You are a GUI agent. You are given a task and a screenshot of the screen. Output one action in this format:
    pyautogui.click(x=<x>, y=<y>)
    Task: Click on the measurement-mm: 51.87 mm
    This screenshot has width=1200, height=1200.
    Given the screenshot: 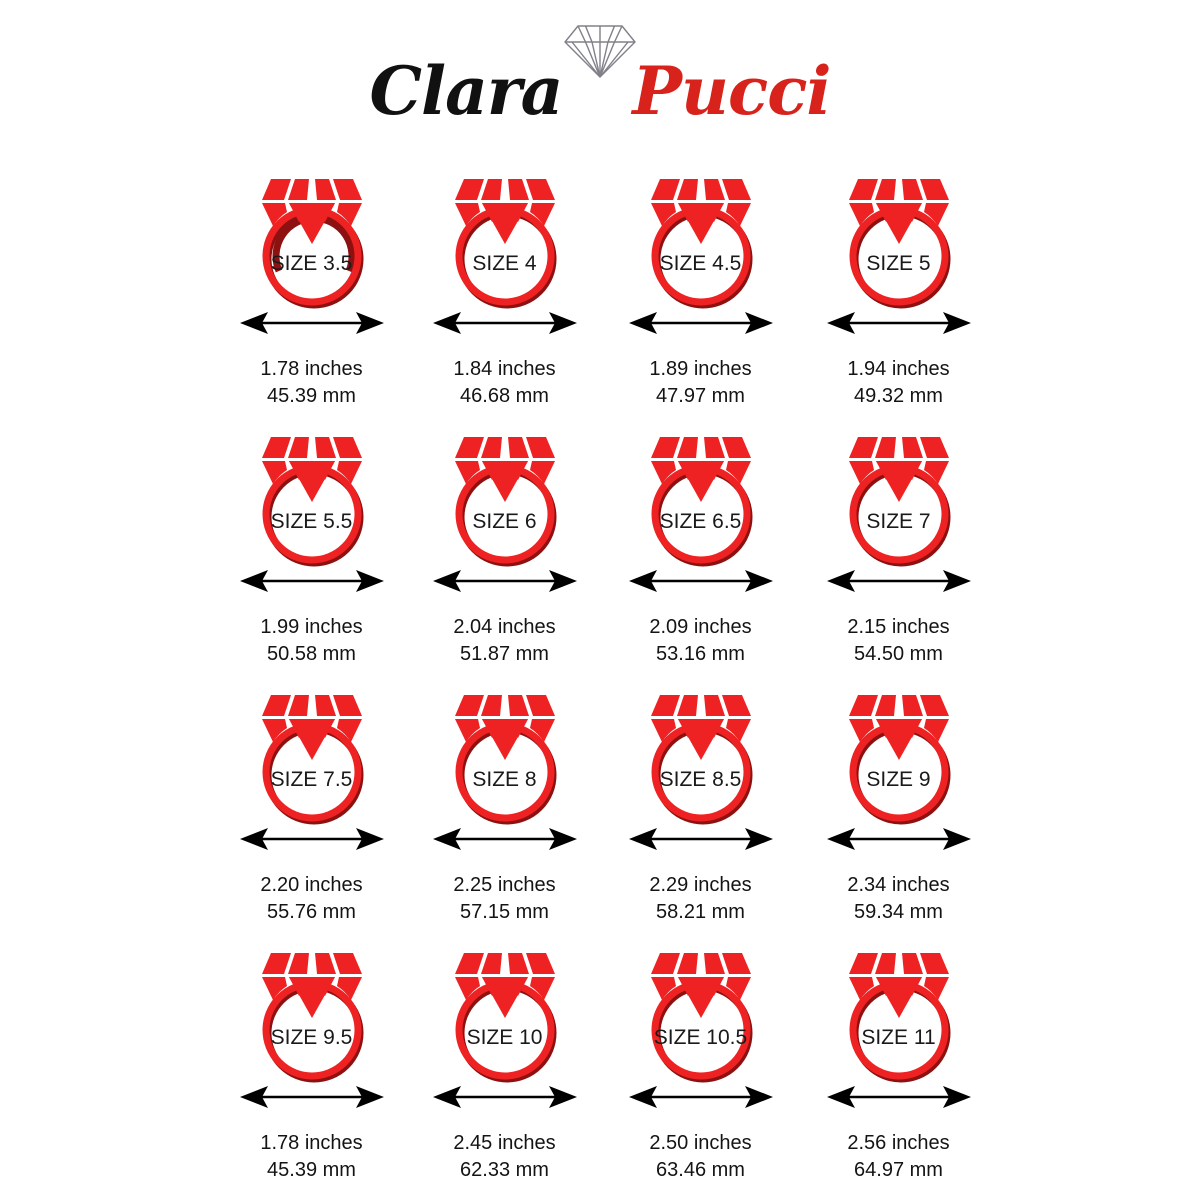 What is the action you would take?
    pyautogui.click(x=504, y=654)
    